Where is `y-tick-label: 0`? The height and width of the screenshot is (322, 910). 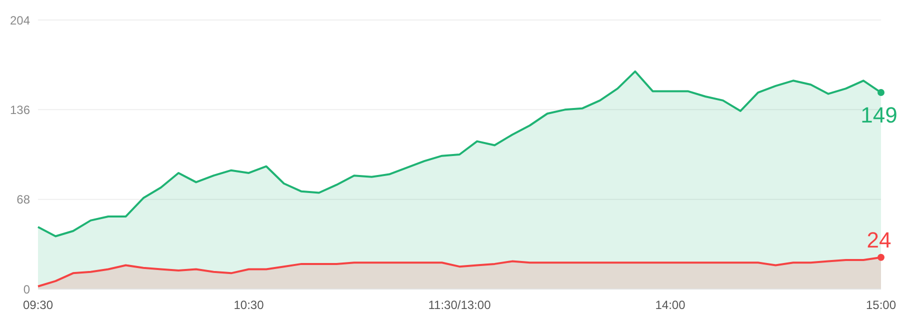
y-tick-label: 0 is located at coordinates (26, 289).